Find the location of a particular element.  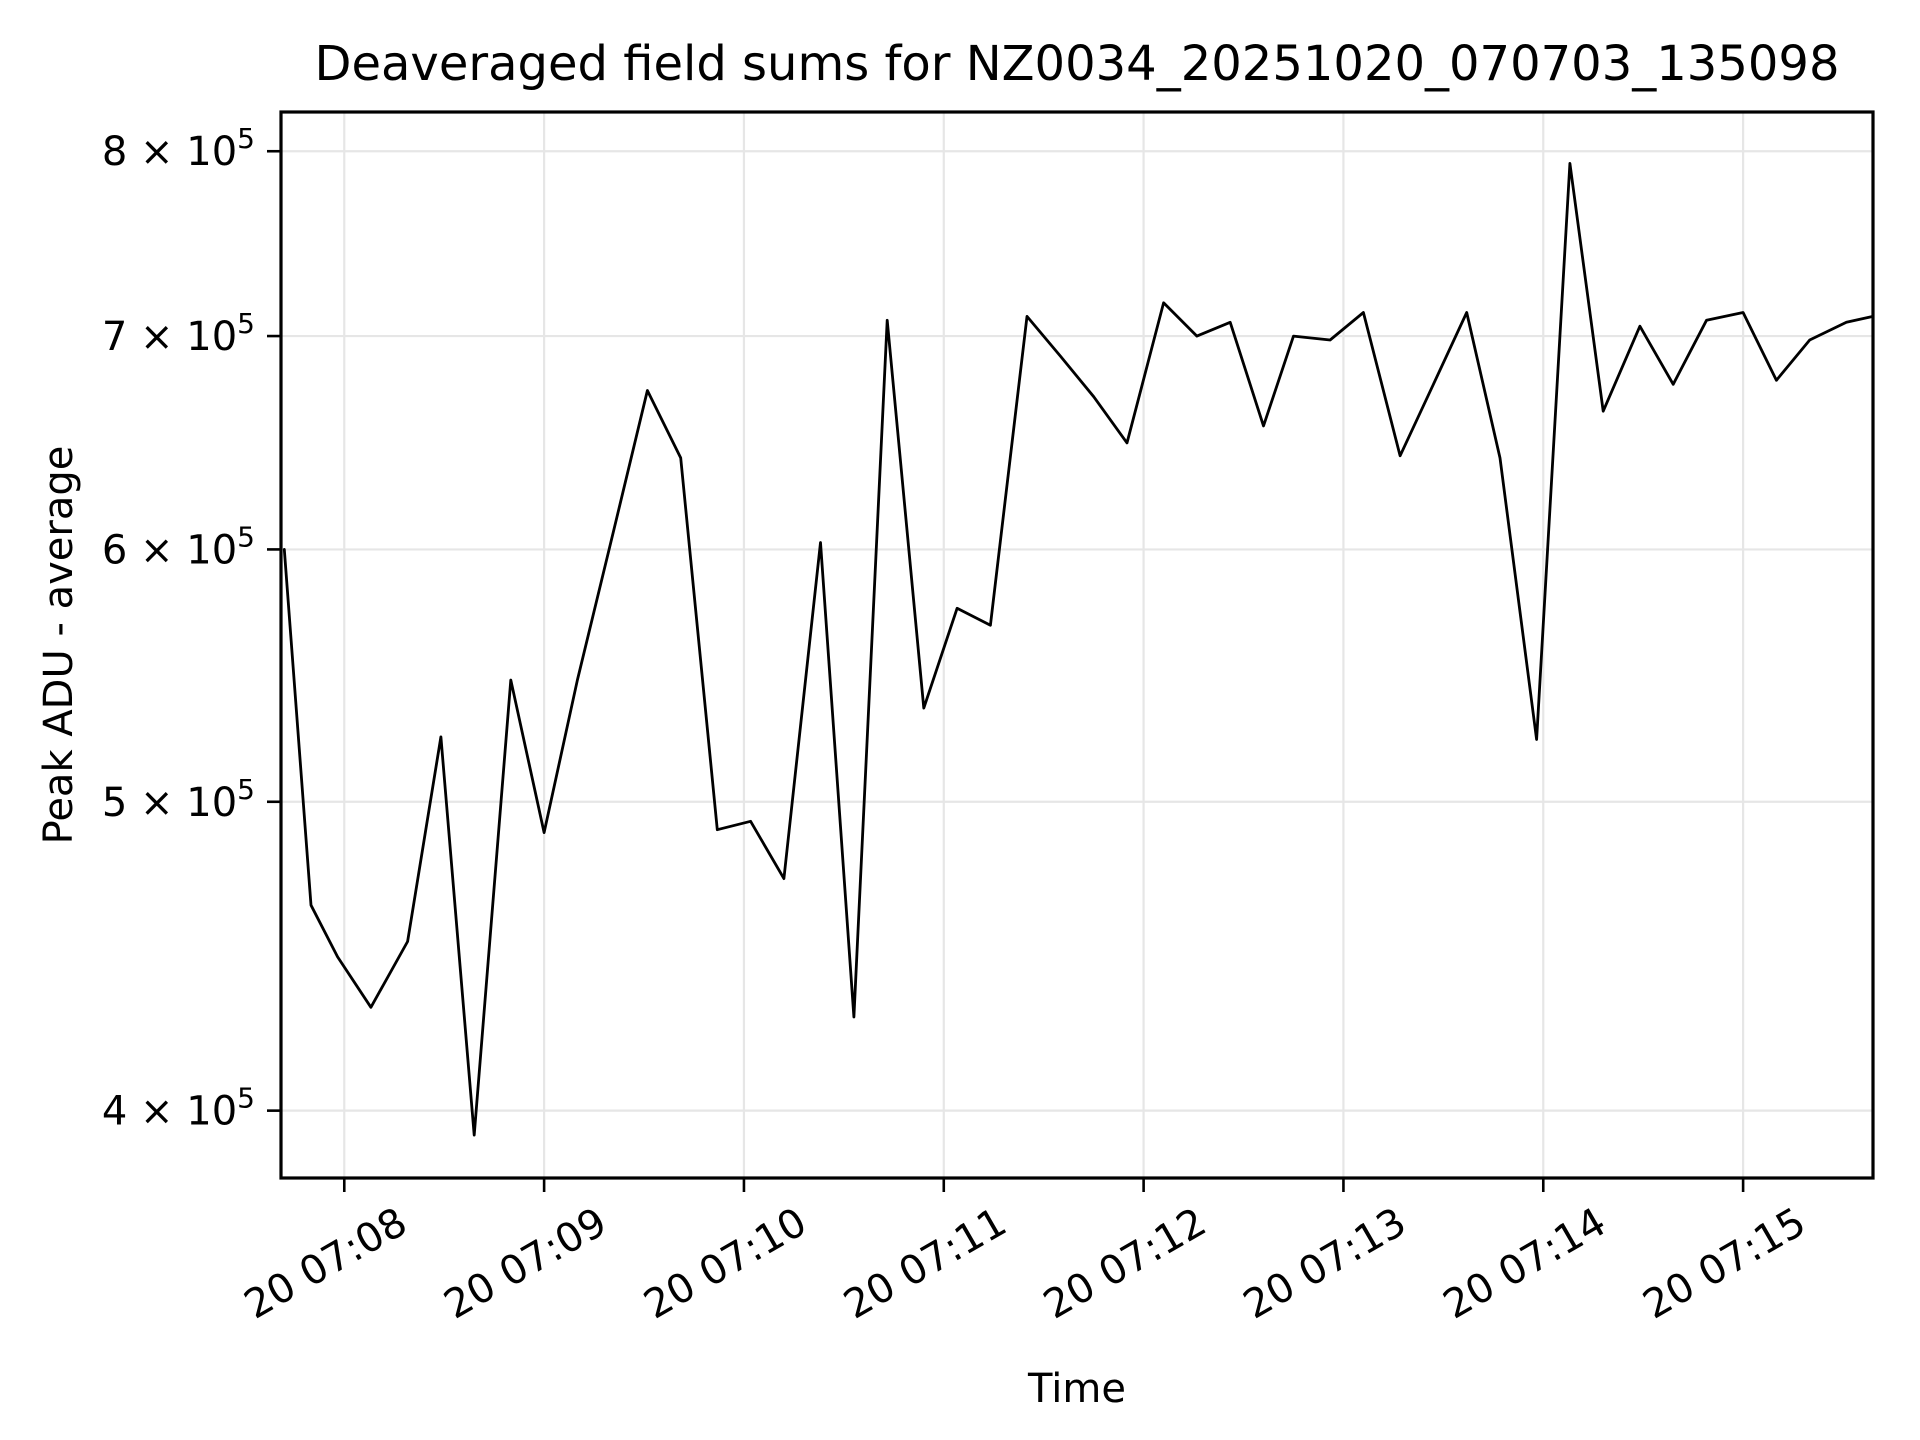

x-tick-label-group: 20 07:12 is located at coordinates (1125, 1263).